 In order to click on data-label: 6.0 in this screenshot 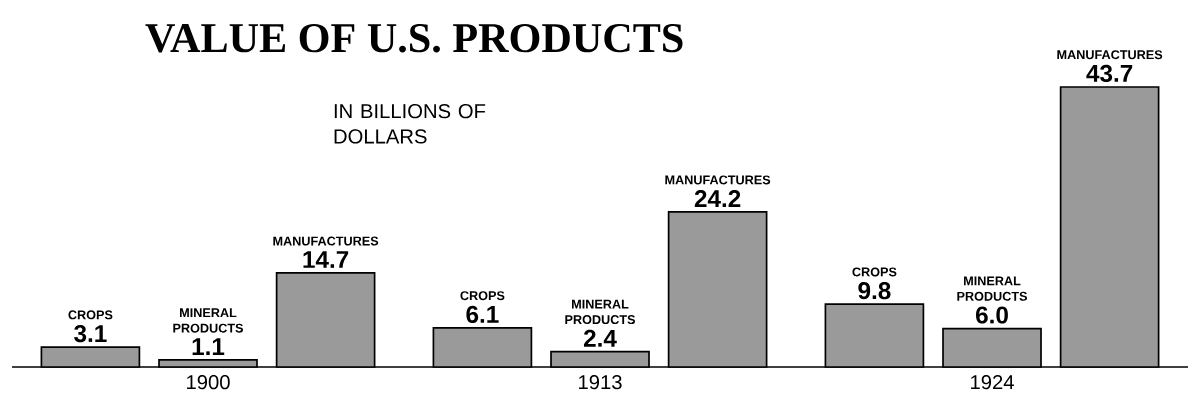, I will do `click(992, 315)`.